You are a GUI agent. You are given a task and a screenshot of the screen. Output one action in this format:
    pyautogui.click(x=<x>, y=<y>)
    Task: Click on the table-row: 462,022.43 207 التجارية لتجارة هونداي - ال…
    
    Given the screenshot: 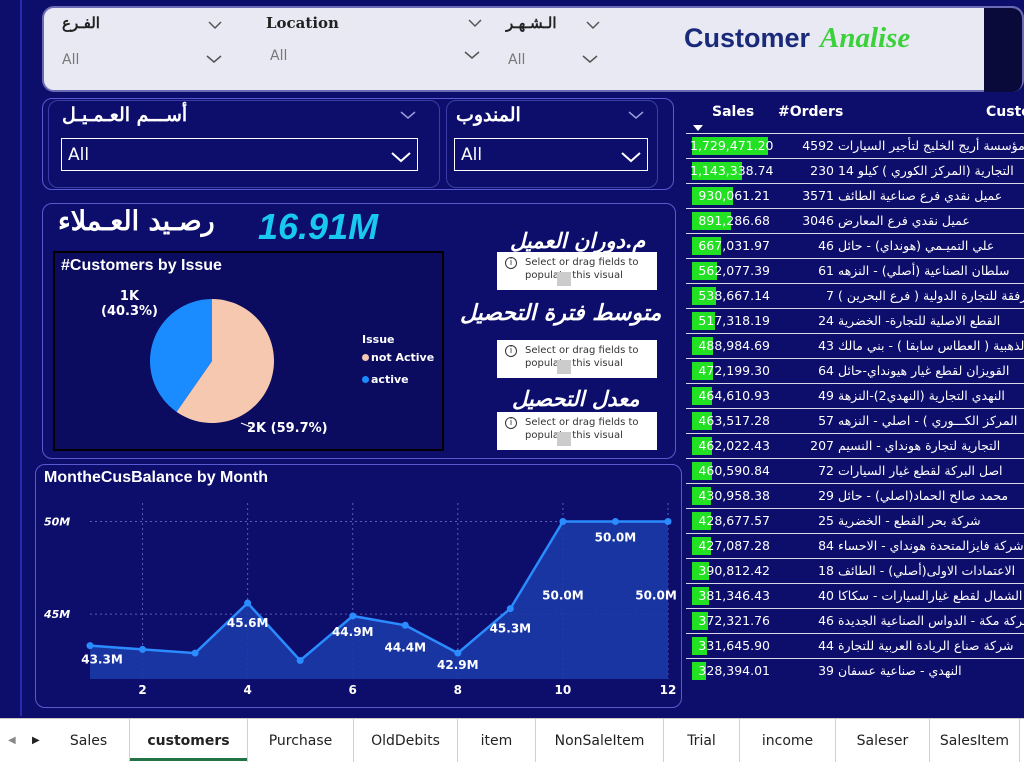 What is the action you would take?
    pyautogui.click(x=855, y=445)
    